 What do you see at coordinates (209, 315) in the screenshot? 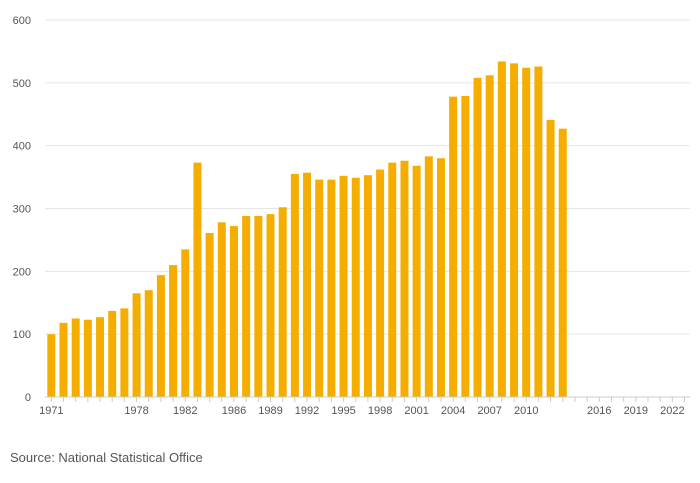
I see `bar-1984` at bounding box center [209, 315].